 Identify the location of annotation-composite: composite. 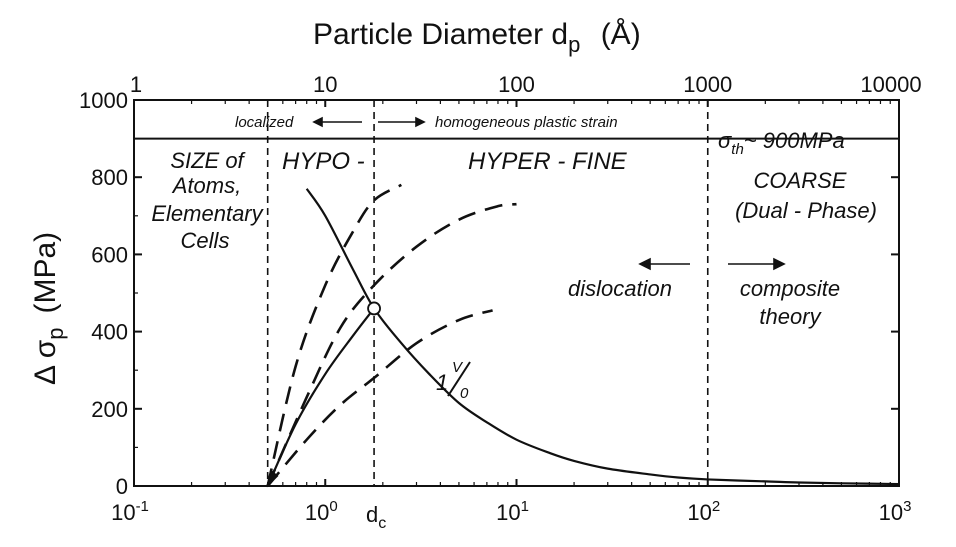
(790, 288).